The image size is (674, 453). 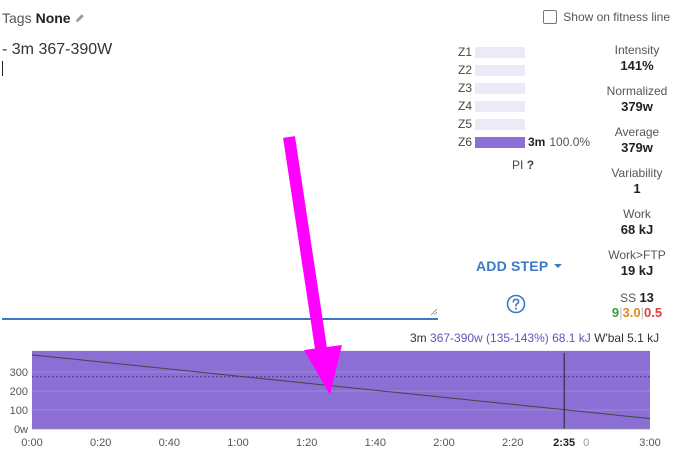 I want to click on stat-work: Work 68 kJ, so click(x=637, y=227).